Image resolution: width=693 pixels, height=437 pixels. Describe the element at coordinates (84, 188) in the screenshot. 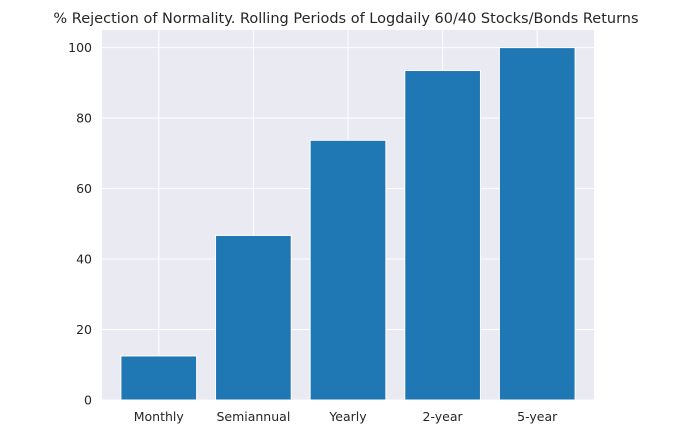

I see `y-tick-label: 60` at that location.